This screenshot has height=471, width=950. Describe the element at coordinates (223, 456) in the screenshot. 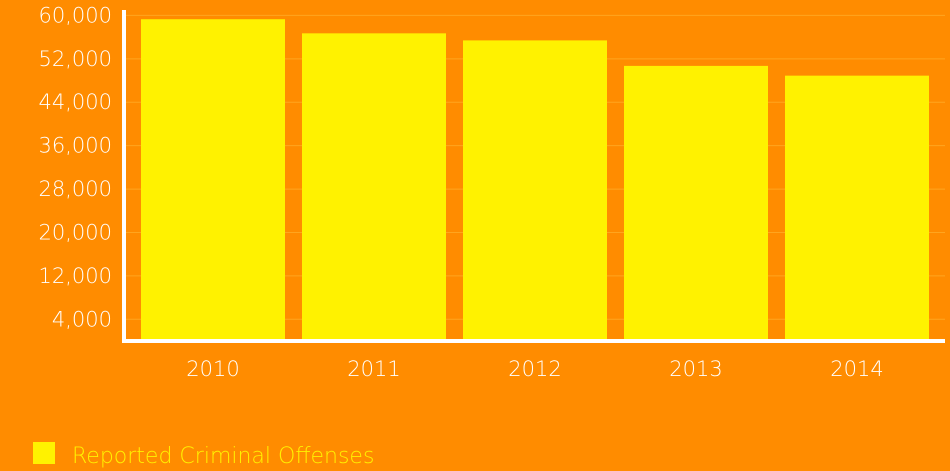

I see `legend-label: Reported Criminal Offenses` at that location.